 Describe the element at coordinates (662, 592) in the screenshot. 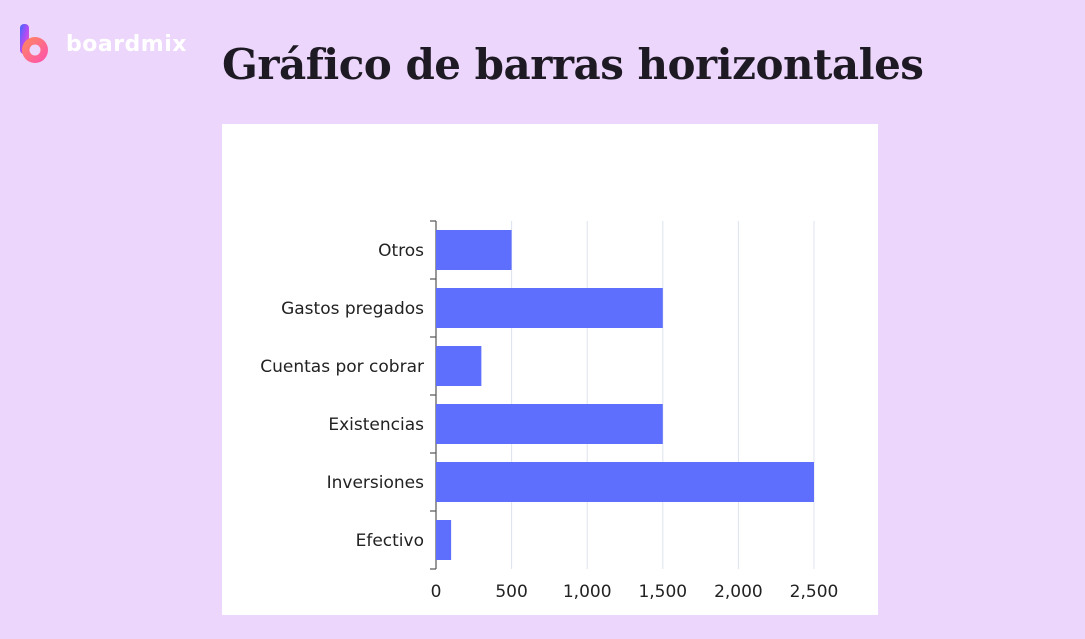

I see `x-tick-label: 1,500` at that location.